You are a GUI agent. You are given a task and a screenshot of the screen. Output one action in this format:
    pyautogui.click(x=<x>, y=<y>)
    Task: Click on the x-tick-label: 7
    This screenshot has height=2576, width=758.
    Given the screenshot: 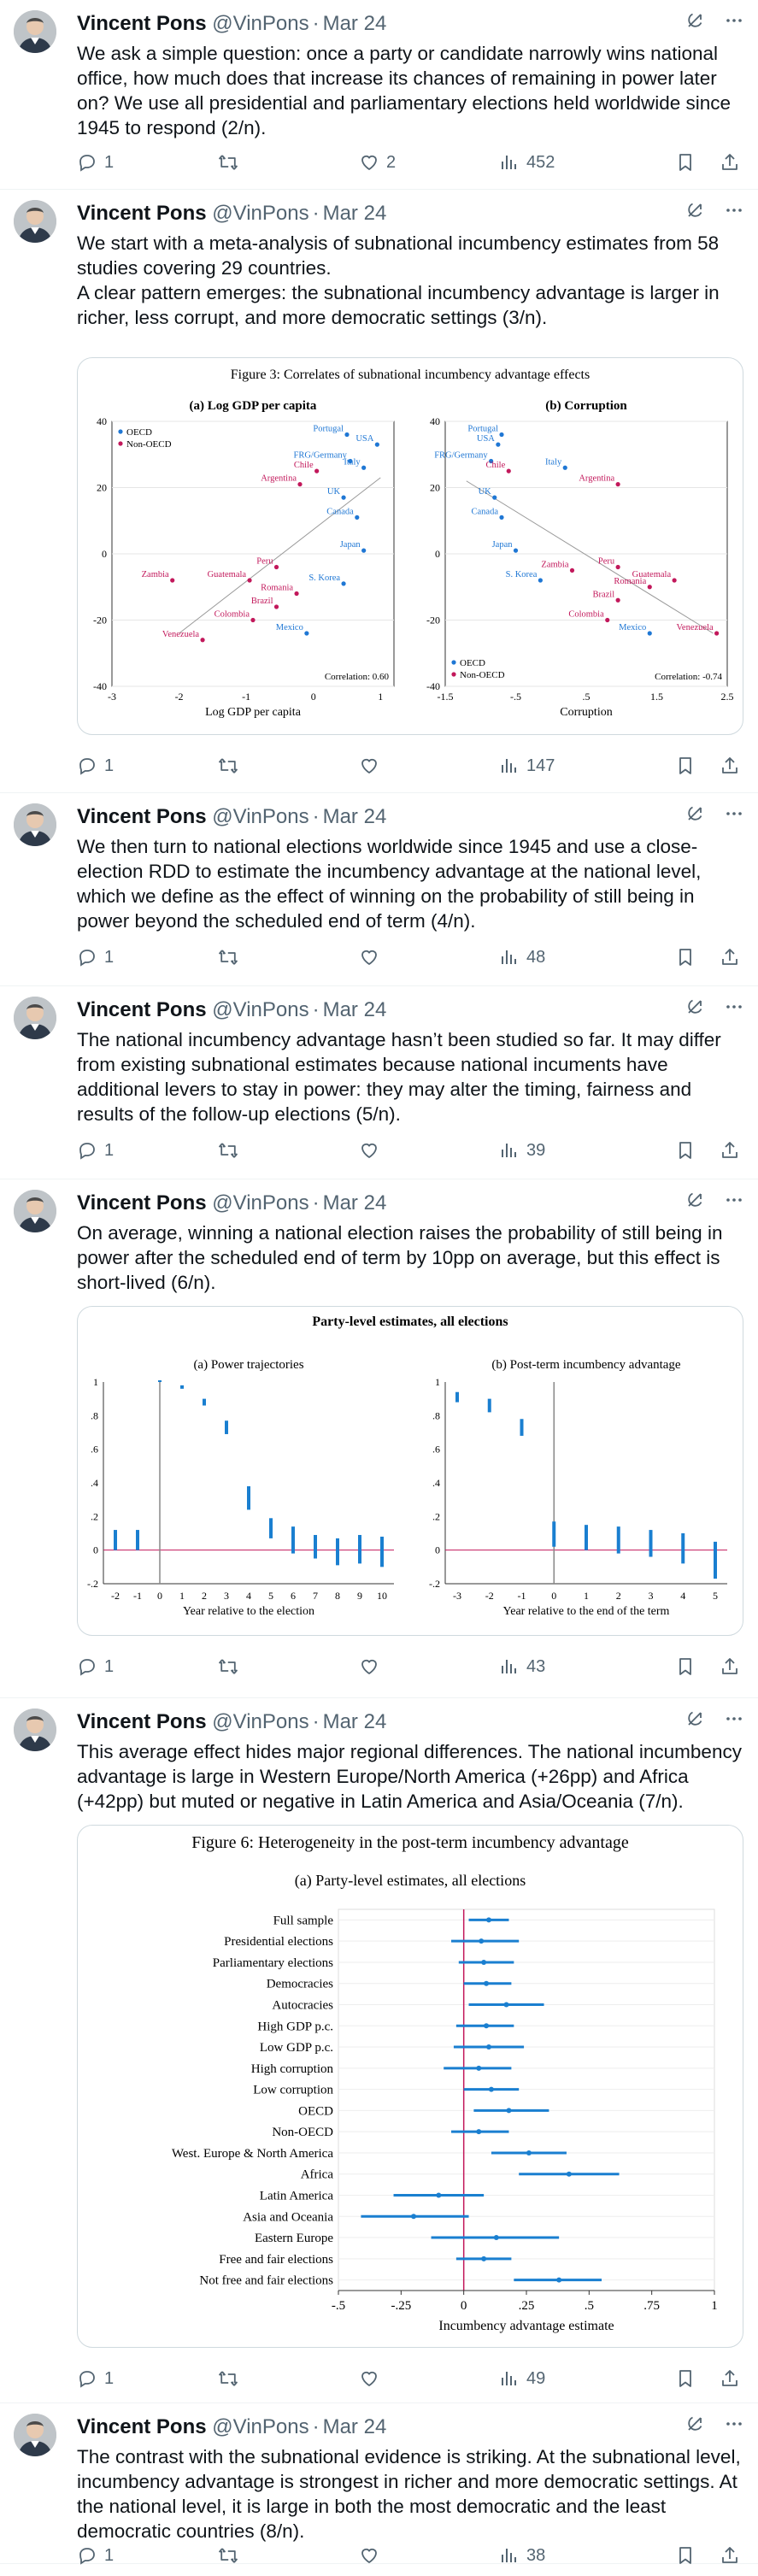 What is the action you would take?
    pyautogui.click(x=315, y=1596)
    